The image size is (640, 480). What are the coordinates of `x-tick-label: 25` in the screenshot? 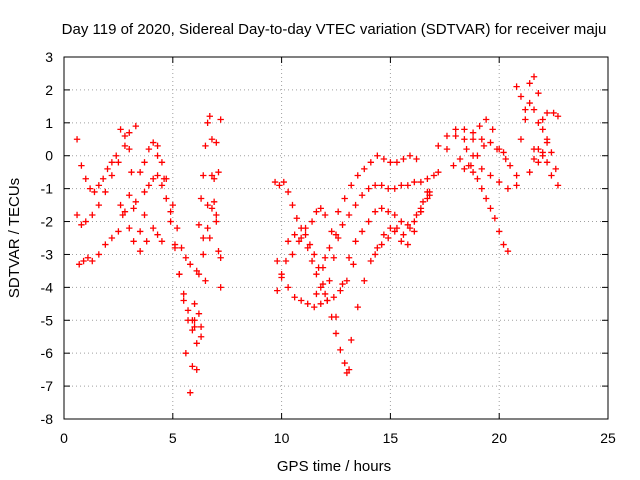 It's located at (608, 438).